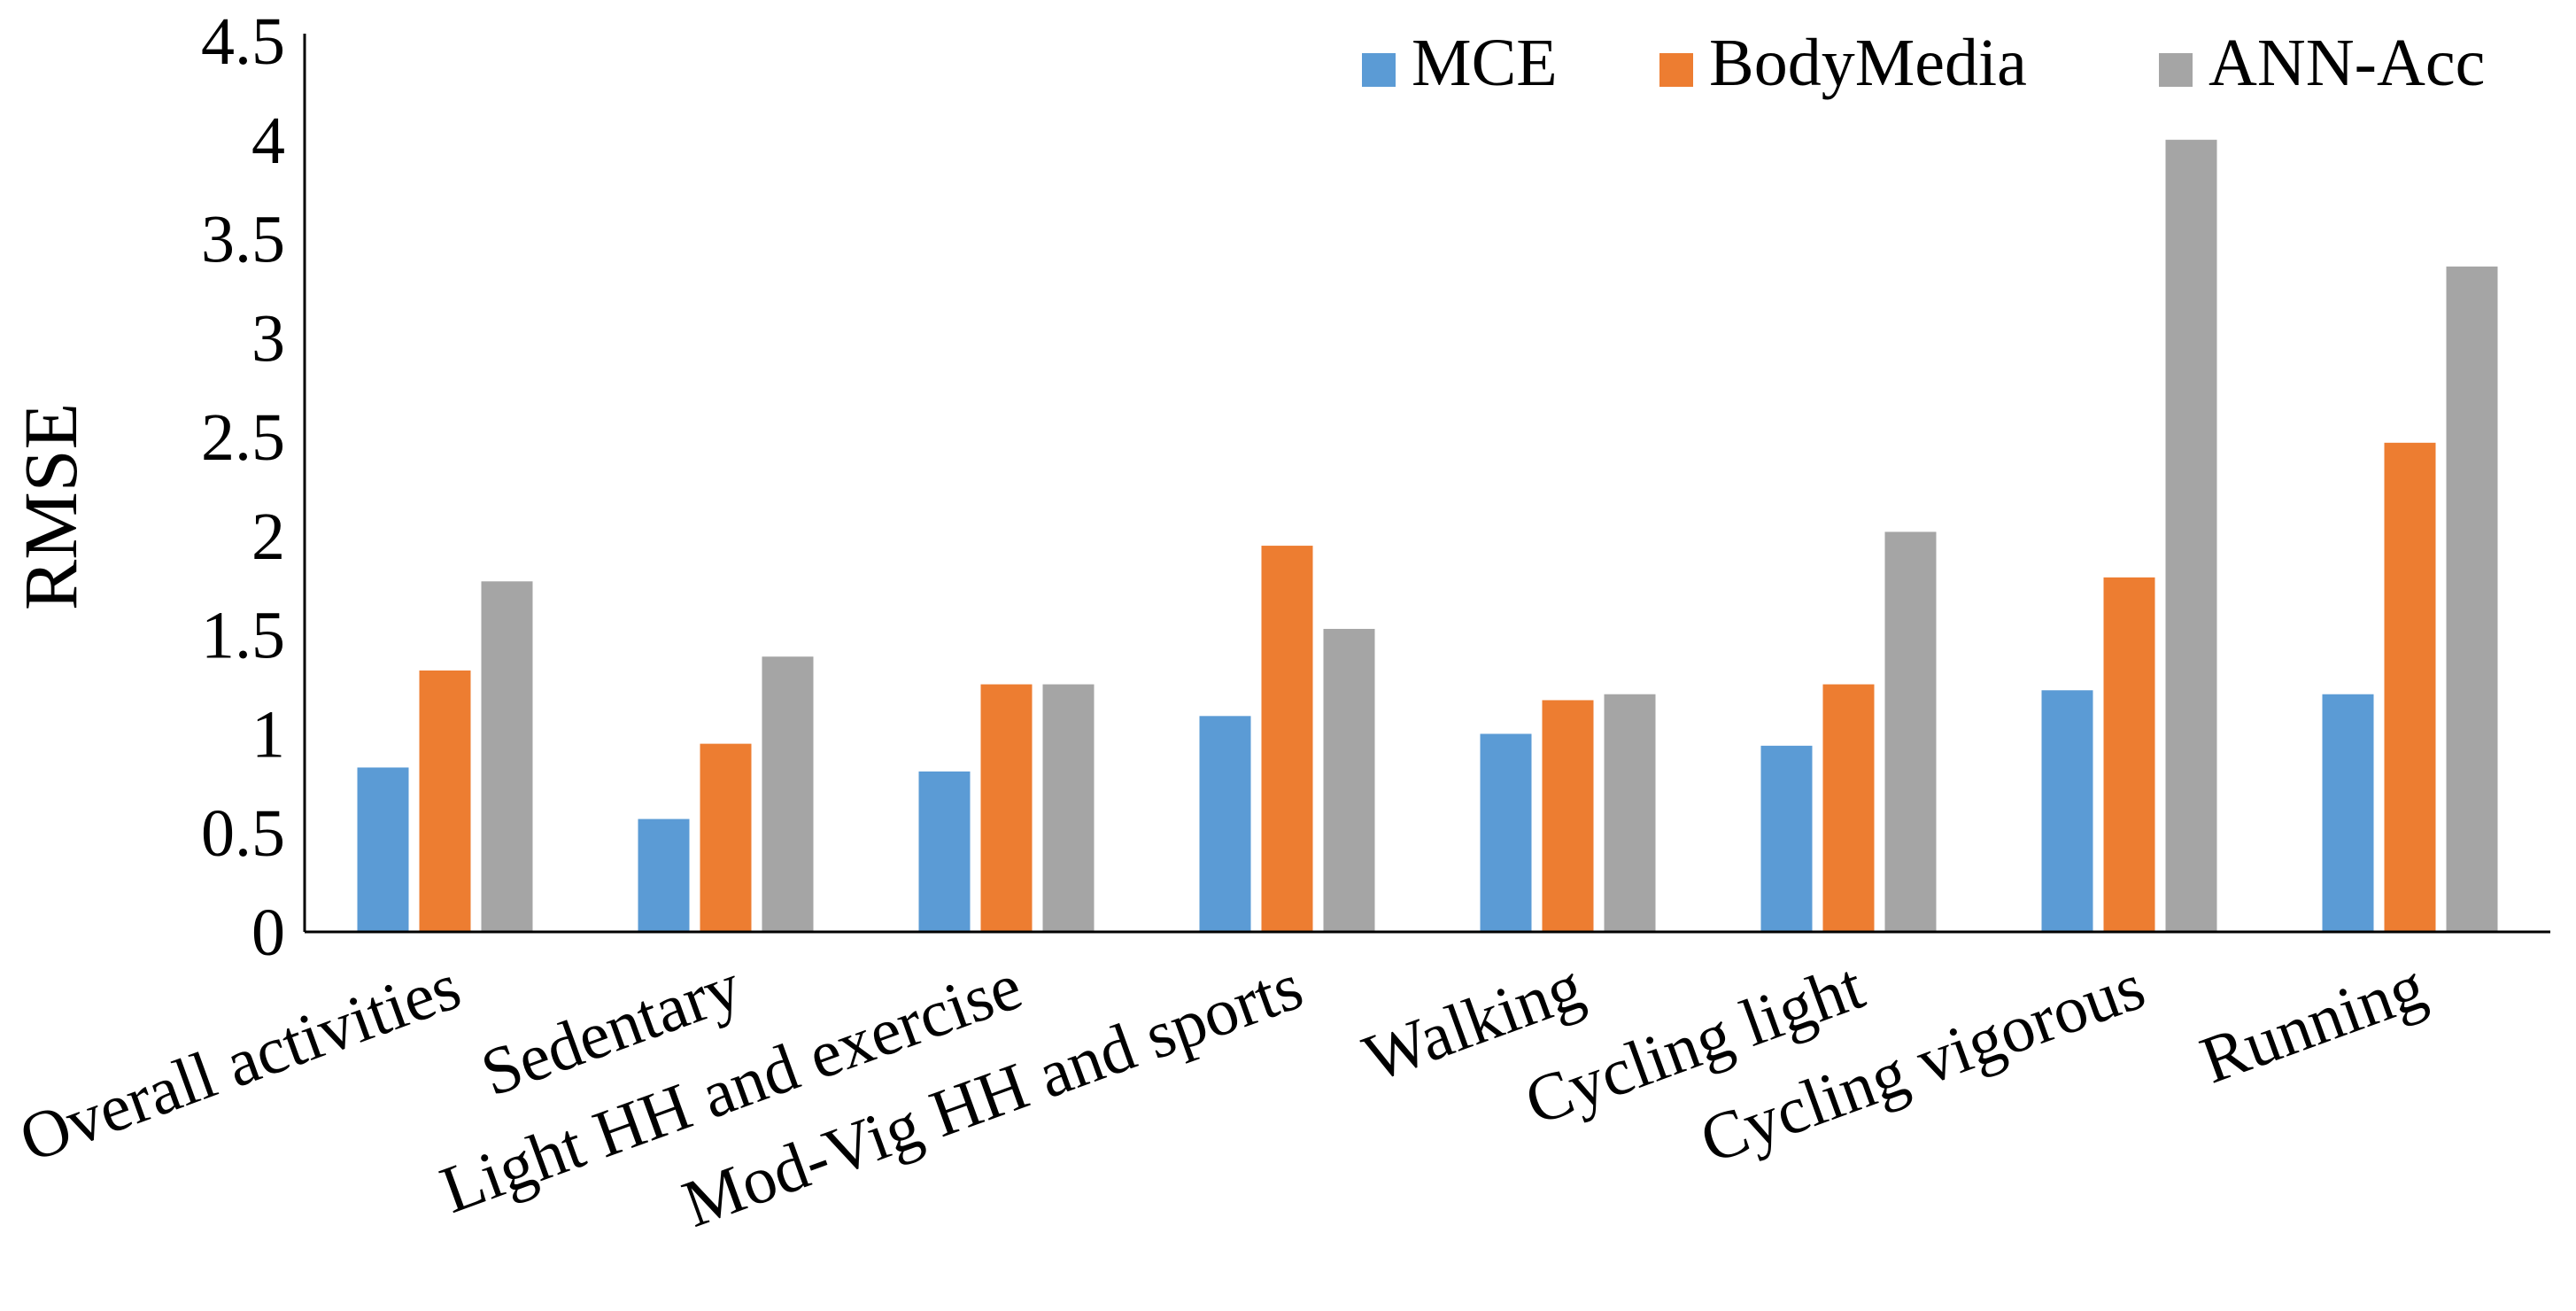  Describe the element at coordinates (1910, 731) in the screenshot. I see `bar-ann-acc-cycling-light` at that location.